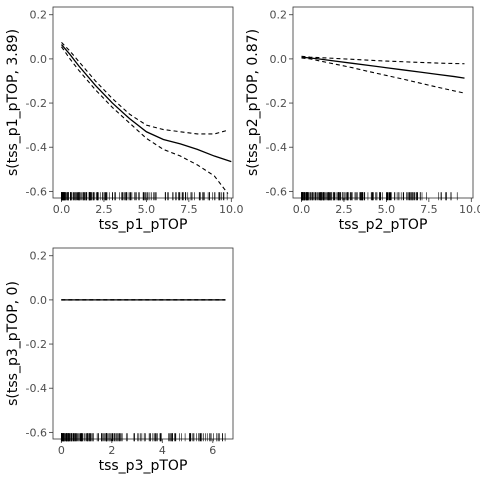 This screenshot has width=480, height=480. I want to click on x-tick-label: 0, so click(61, 450).